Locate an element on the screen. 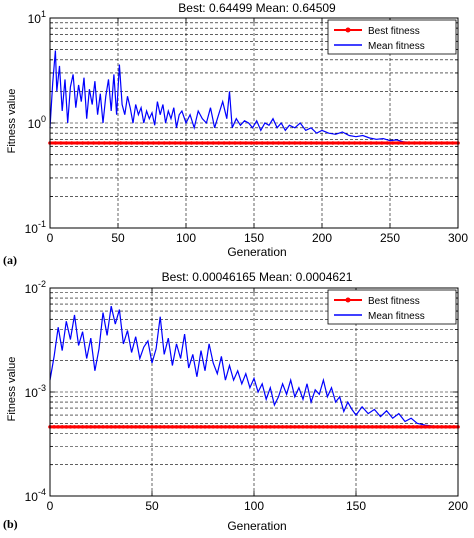  y-tick-label: 10⁻⁴ is located at coordinates (35, 495).